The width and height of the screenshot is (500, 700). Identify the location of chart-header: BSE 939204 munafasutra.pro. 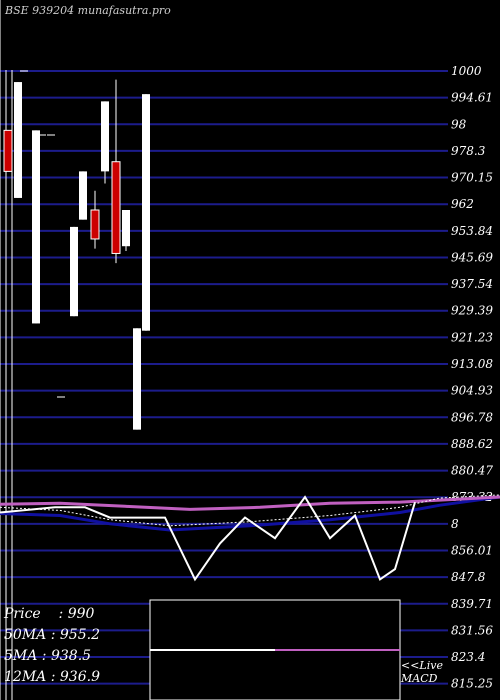
(88, 10).